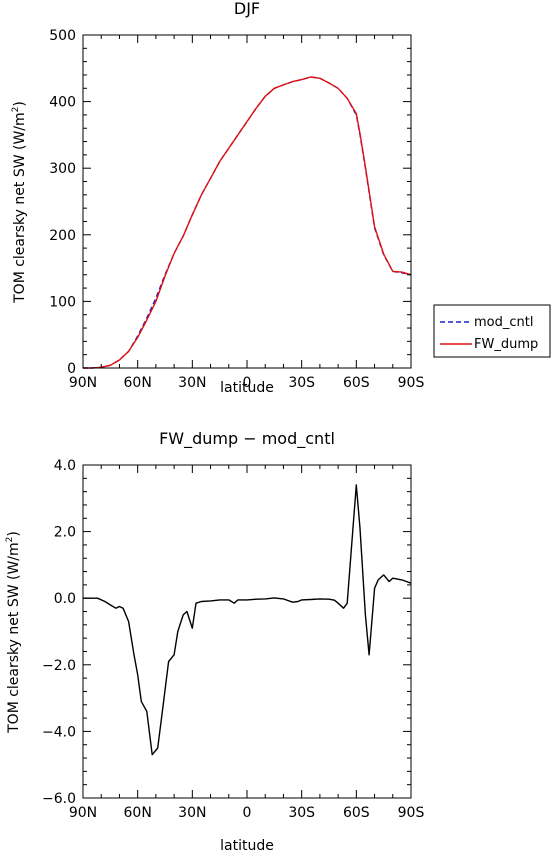  Describe the element at coordinates (503, 322) in the screenshot. I see `legend-label-mod-cntl: mod_cntl` at that location.